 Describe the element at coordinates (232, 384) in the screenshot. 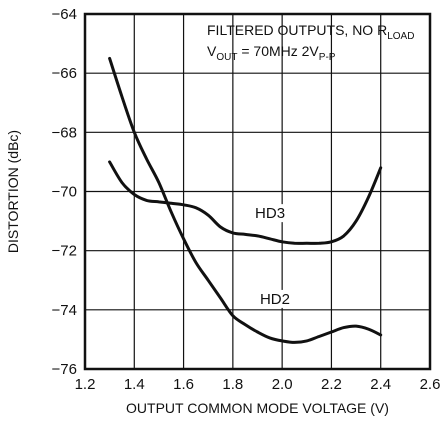

I see `x-tick-label: 1.8` at that location.